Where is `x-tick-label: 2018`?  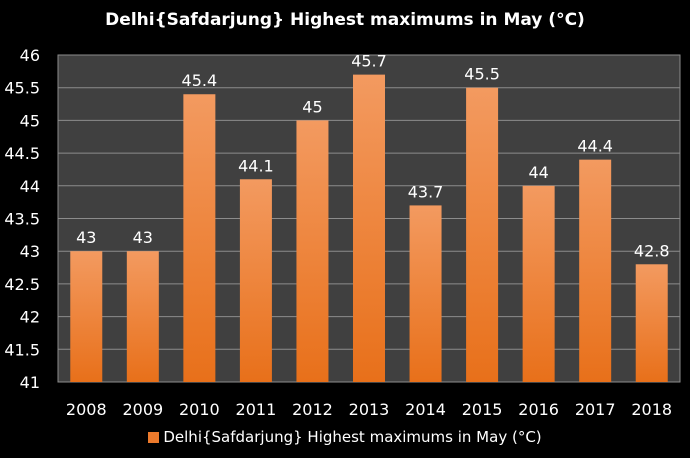
x-tick-label: 2018 is located at coordinates (651, 409).